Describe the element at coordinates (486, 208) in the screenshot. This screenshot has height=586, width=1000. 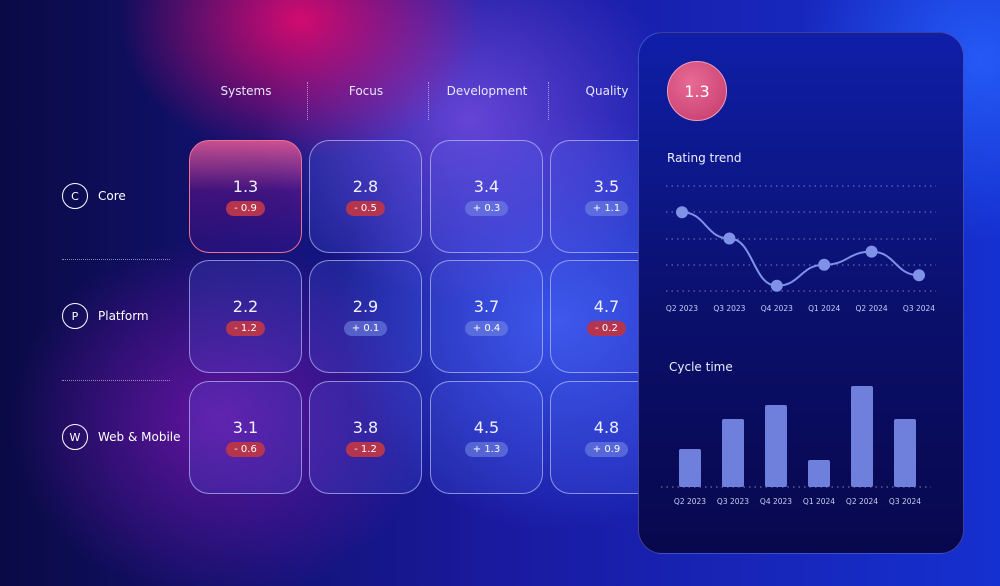
I see `delta-badge: + 0.3` at that location.